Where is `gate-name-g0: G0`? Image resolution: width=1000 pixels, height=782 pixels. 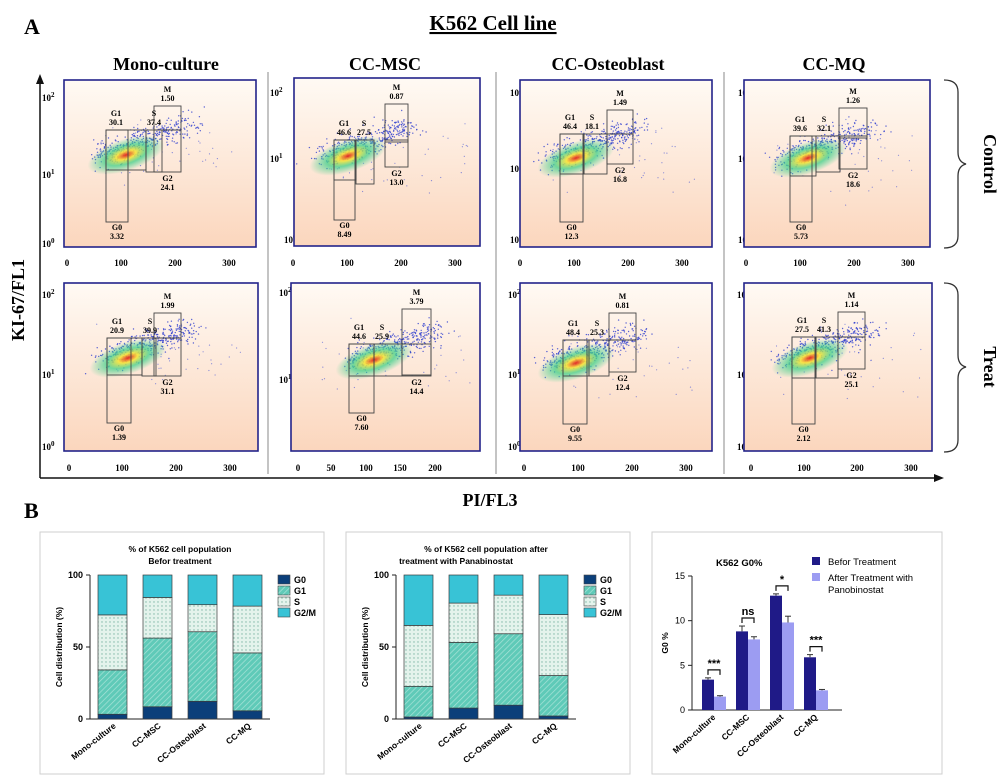
gate-name-g0: G0 is located at coordinates (575, 429).